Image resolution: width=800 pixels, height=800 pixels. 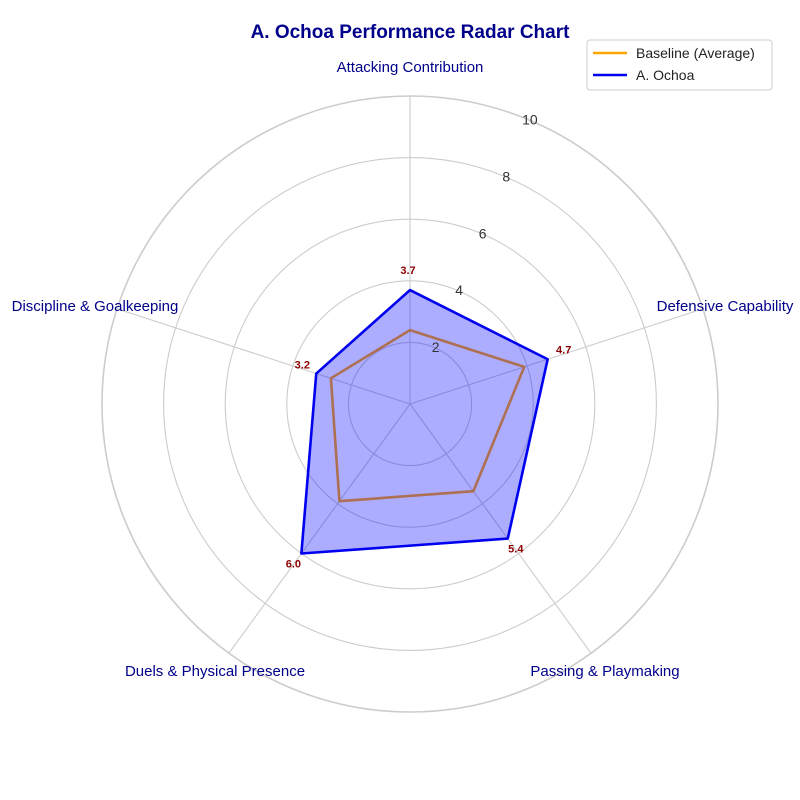 I want to click on tick-label: 6, so click(x=483, y=233).